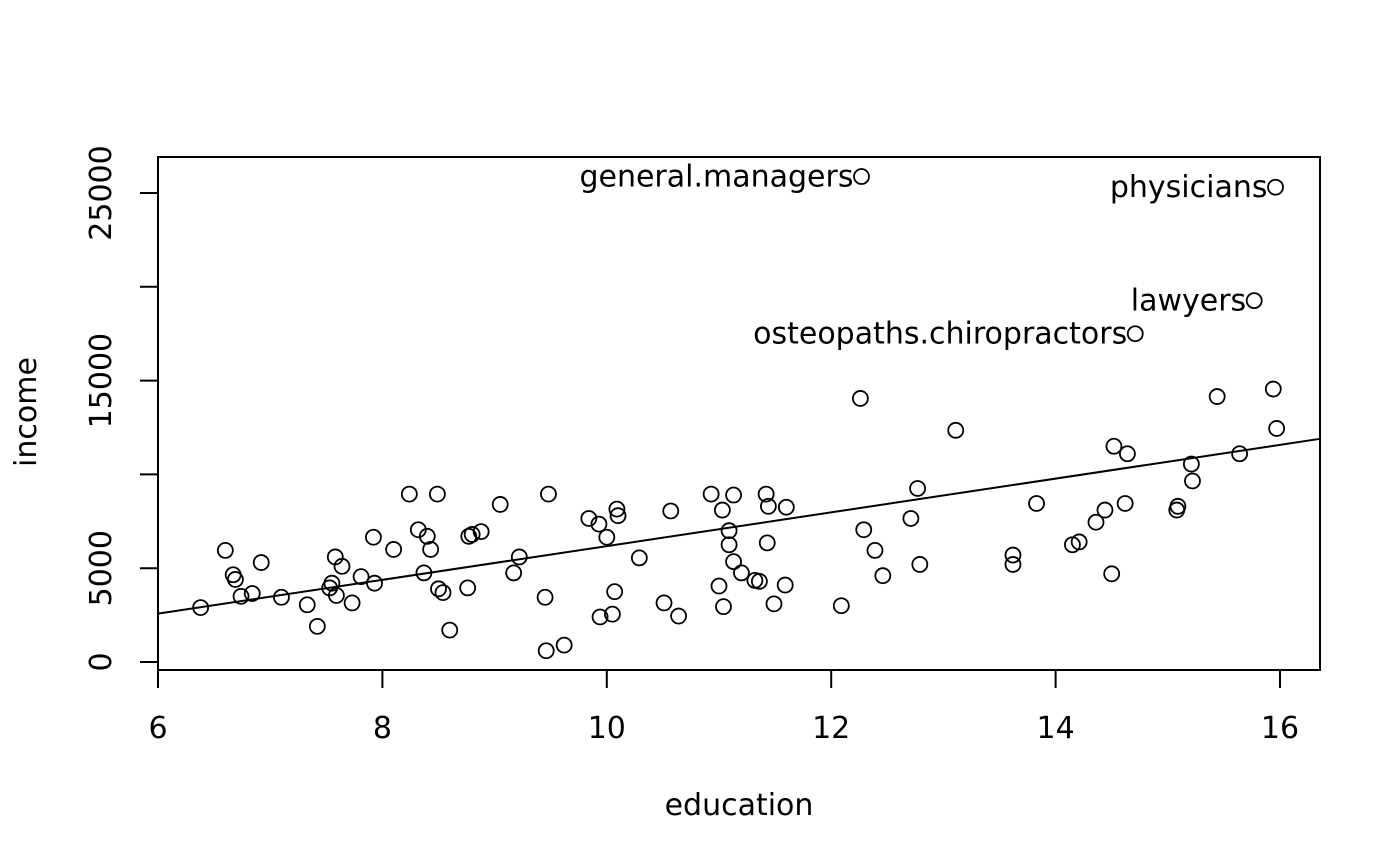 The height and width of the screenshot is (866, 1400). What do you see at coordinates (1280, 728) in the screenshot?
I see `x-tick-label: 16` at bounding box center [1280, 728].